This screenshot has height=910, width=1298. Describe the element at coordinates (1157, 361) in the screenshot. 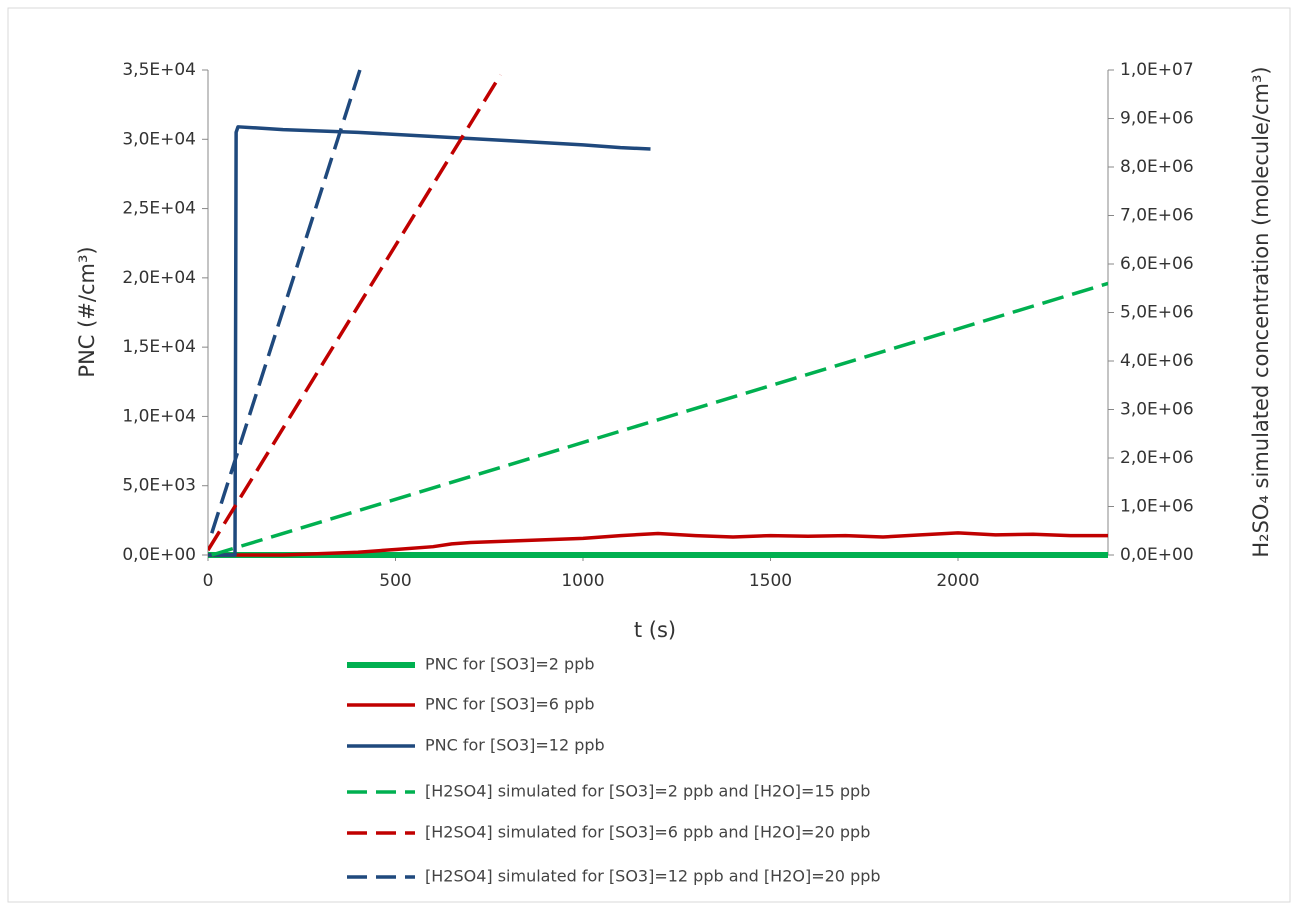

I see `y2-tick-label: 4,0E+06` at that location.